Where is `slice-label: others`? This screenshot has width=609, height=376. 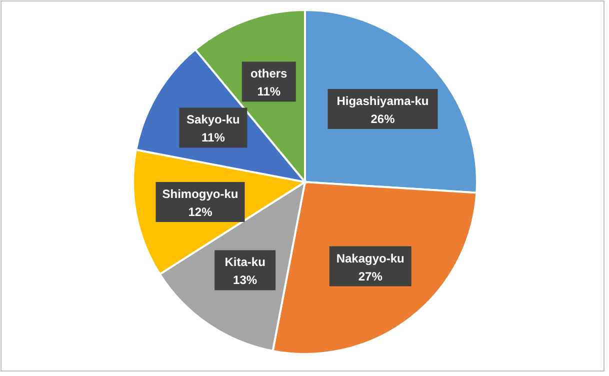
slice-label: others is located at coordinates (269, 73).